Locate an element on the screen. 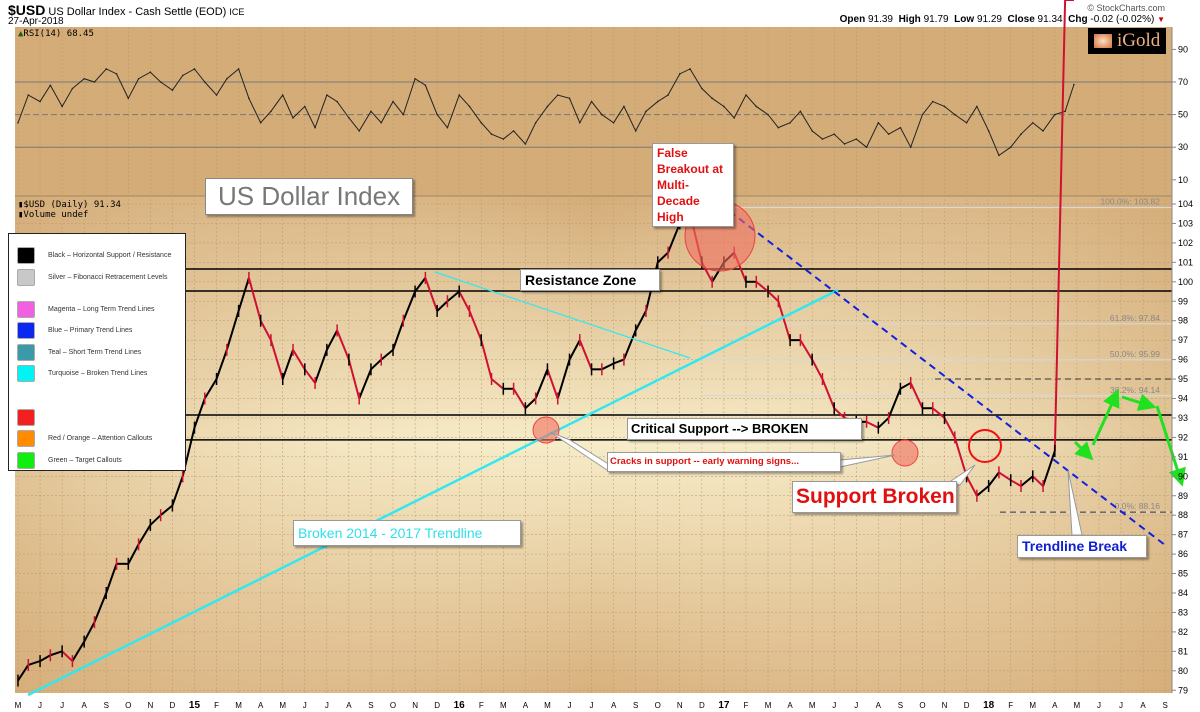  x-tick-label: F is located at coordinates (746, 705).